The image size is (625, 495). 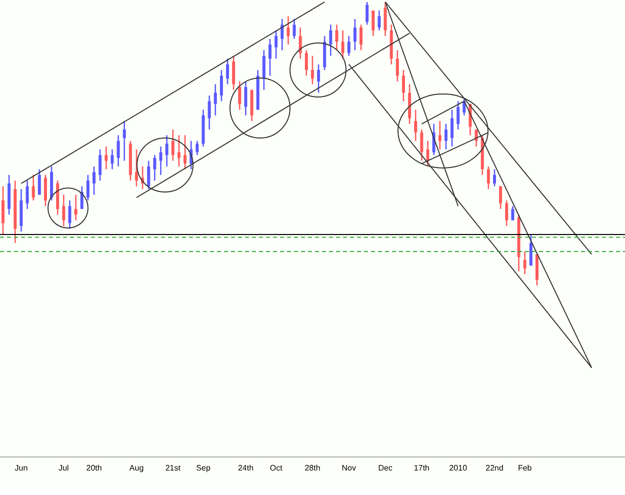 What do you see at coordinates (246, 468) in the screenshot?
I see `x-tick-label: 24th` at bounding box center [246, 468].